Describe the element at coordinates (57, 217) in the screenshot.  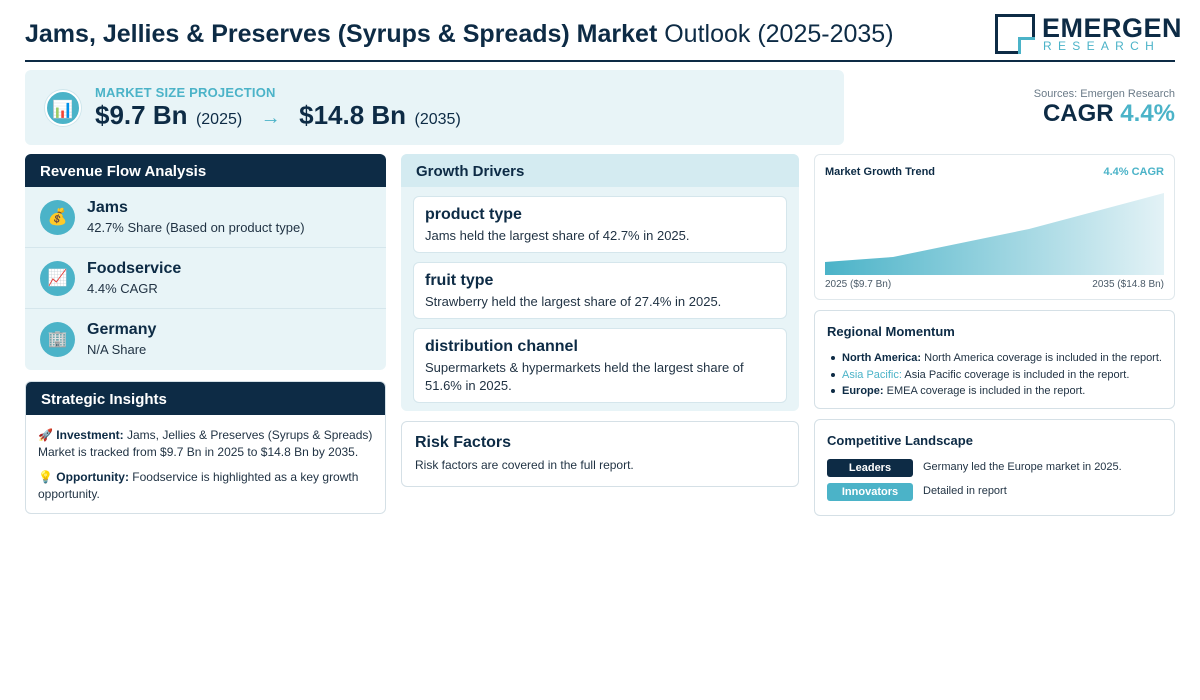
I see `money-bag-icon: 💰` at that location.